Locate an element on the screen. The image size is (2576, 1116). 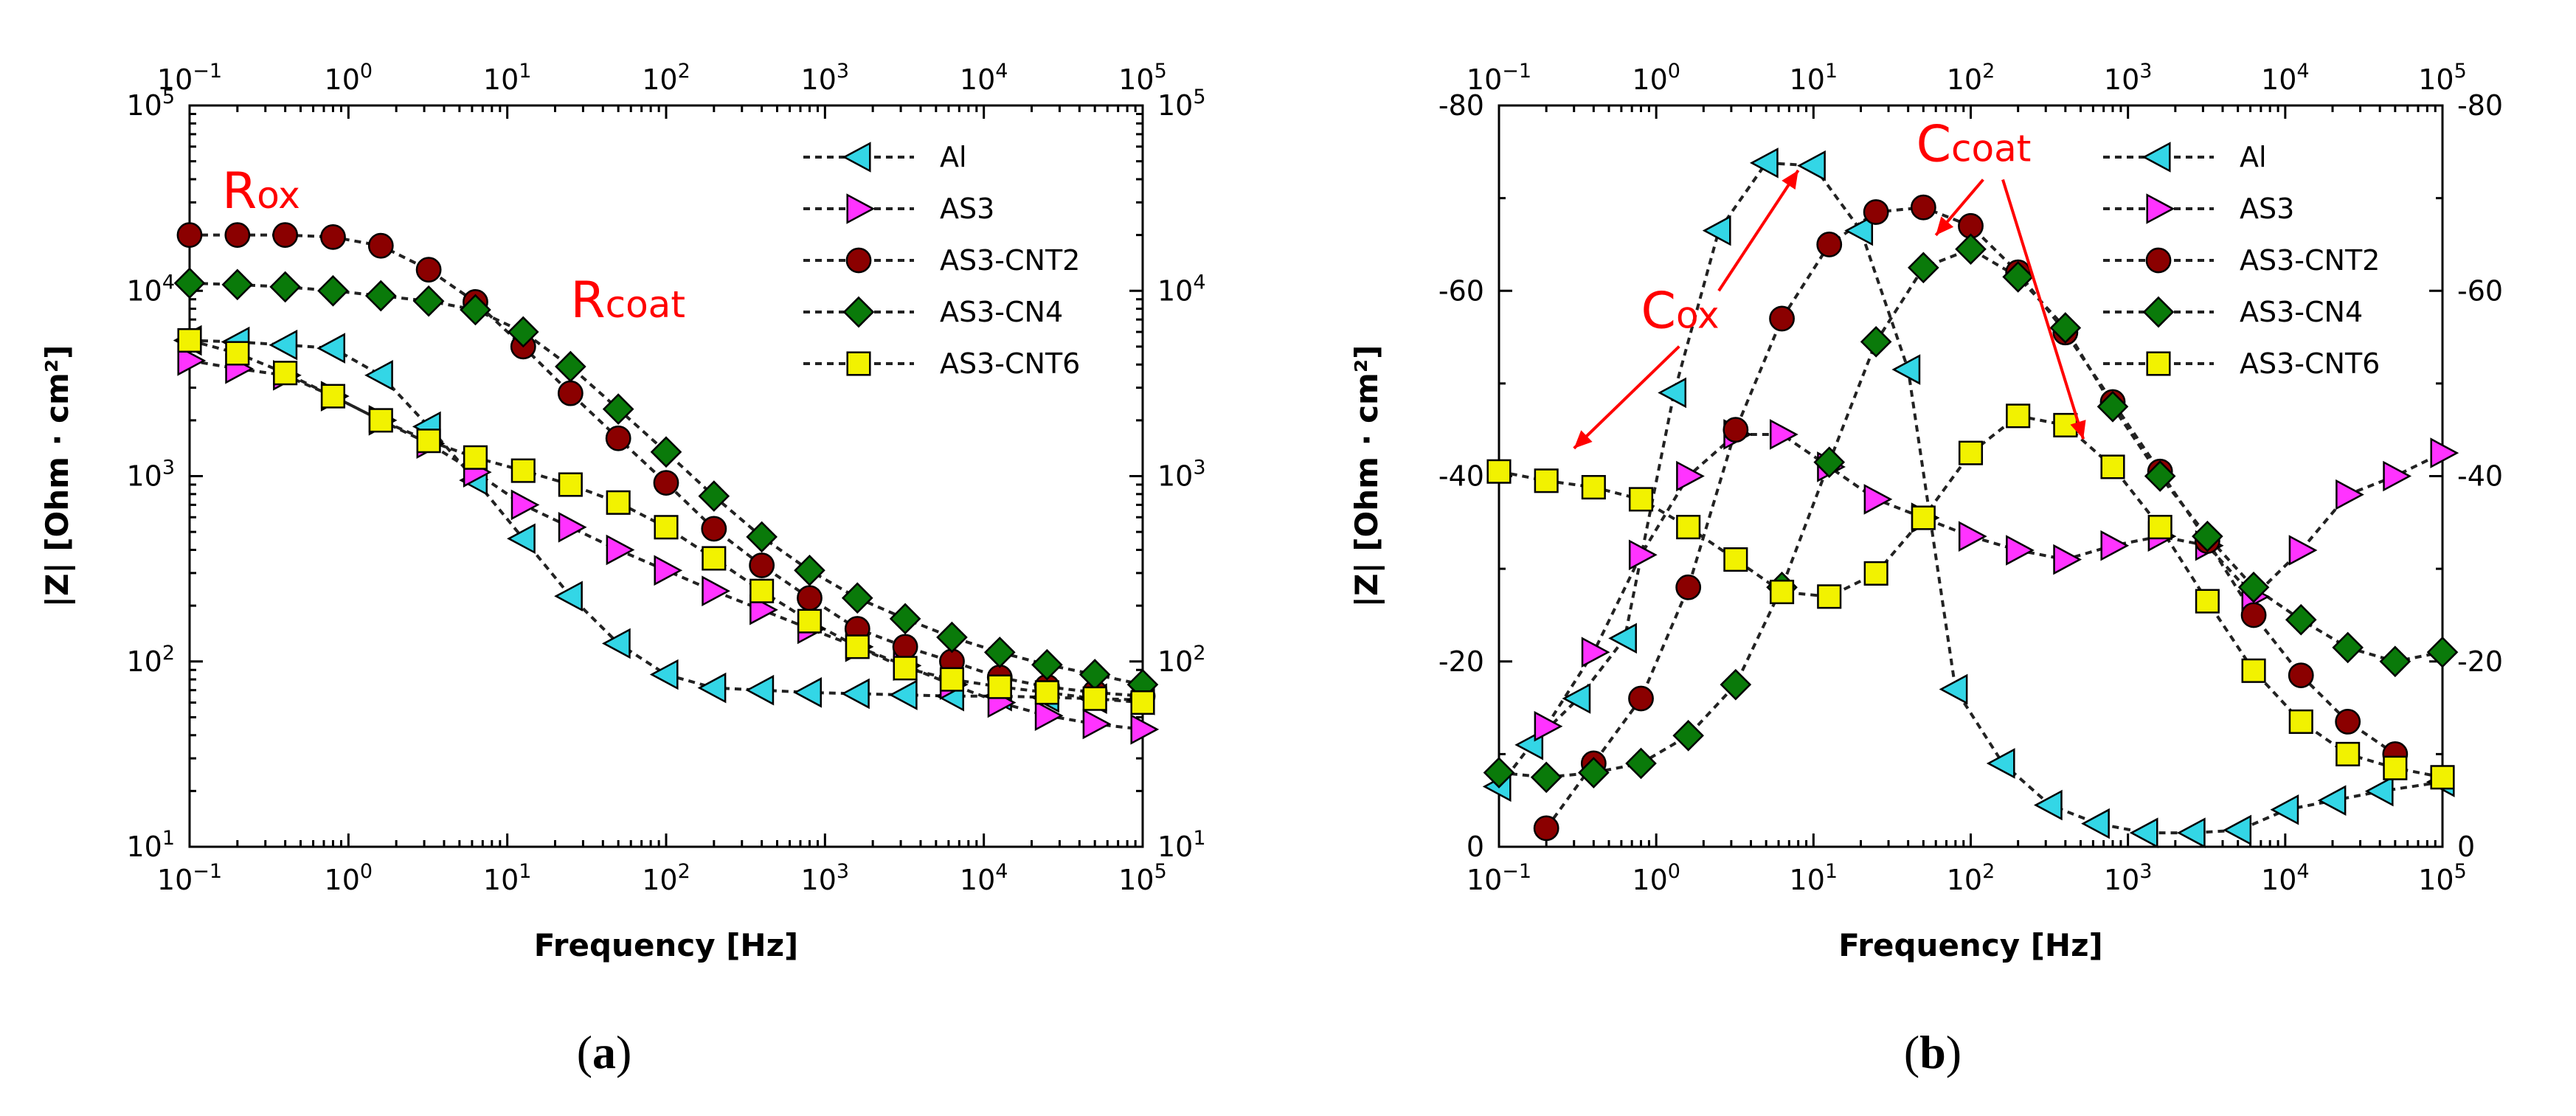
y-tick-label-right: 101 is located at coordinates (1182, 845).